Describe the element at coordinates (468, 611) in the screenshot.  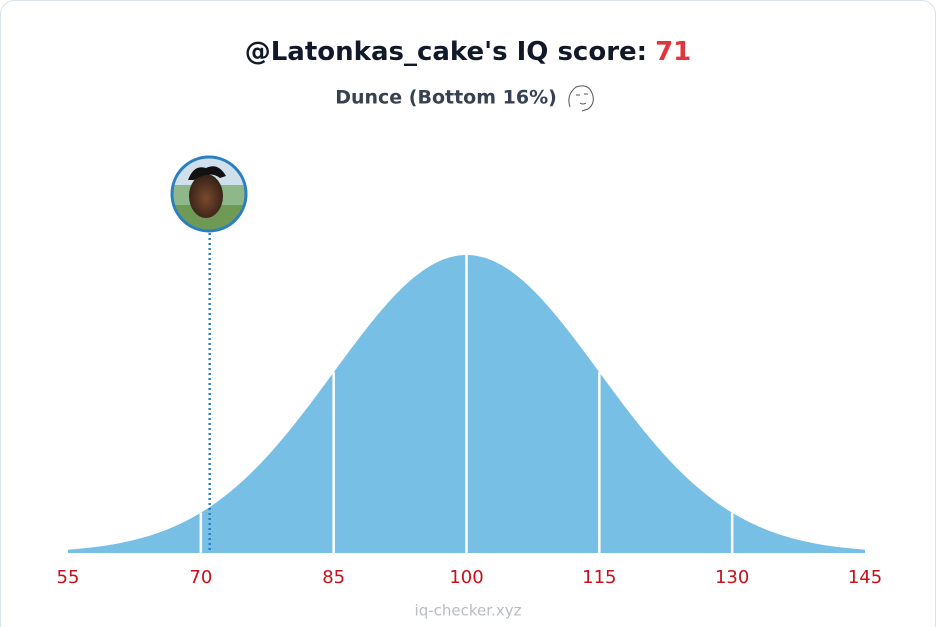
I see `footer: iq-checker.xyz` at that location.